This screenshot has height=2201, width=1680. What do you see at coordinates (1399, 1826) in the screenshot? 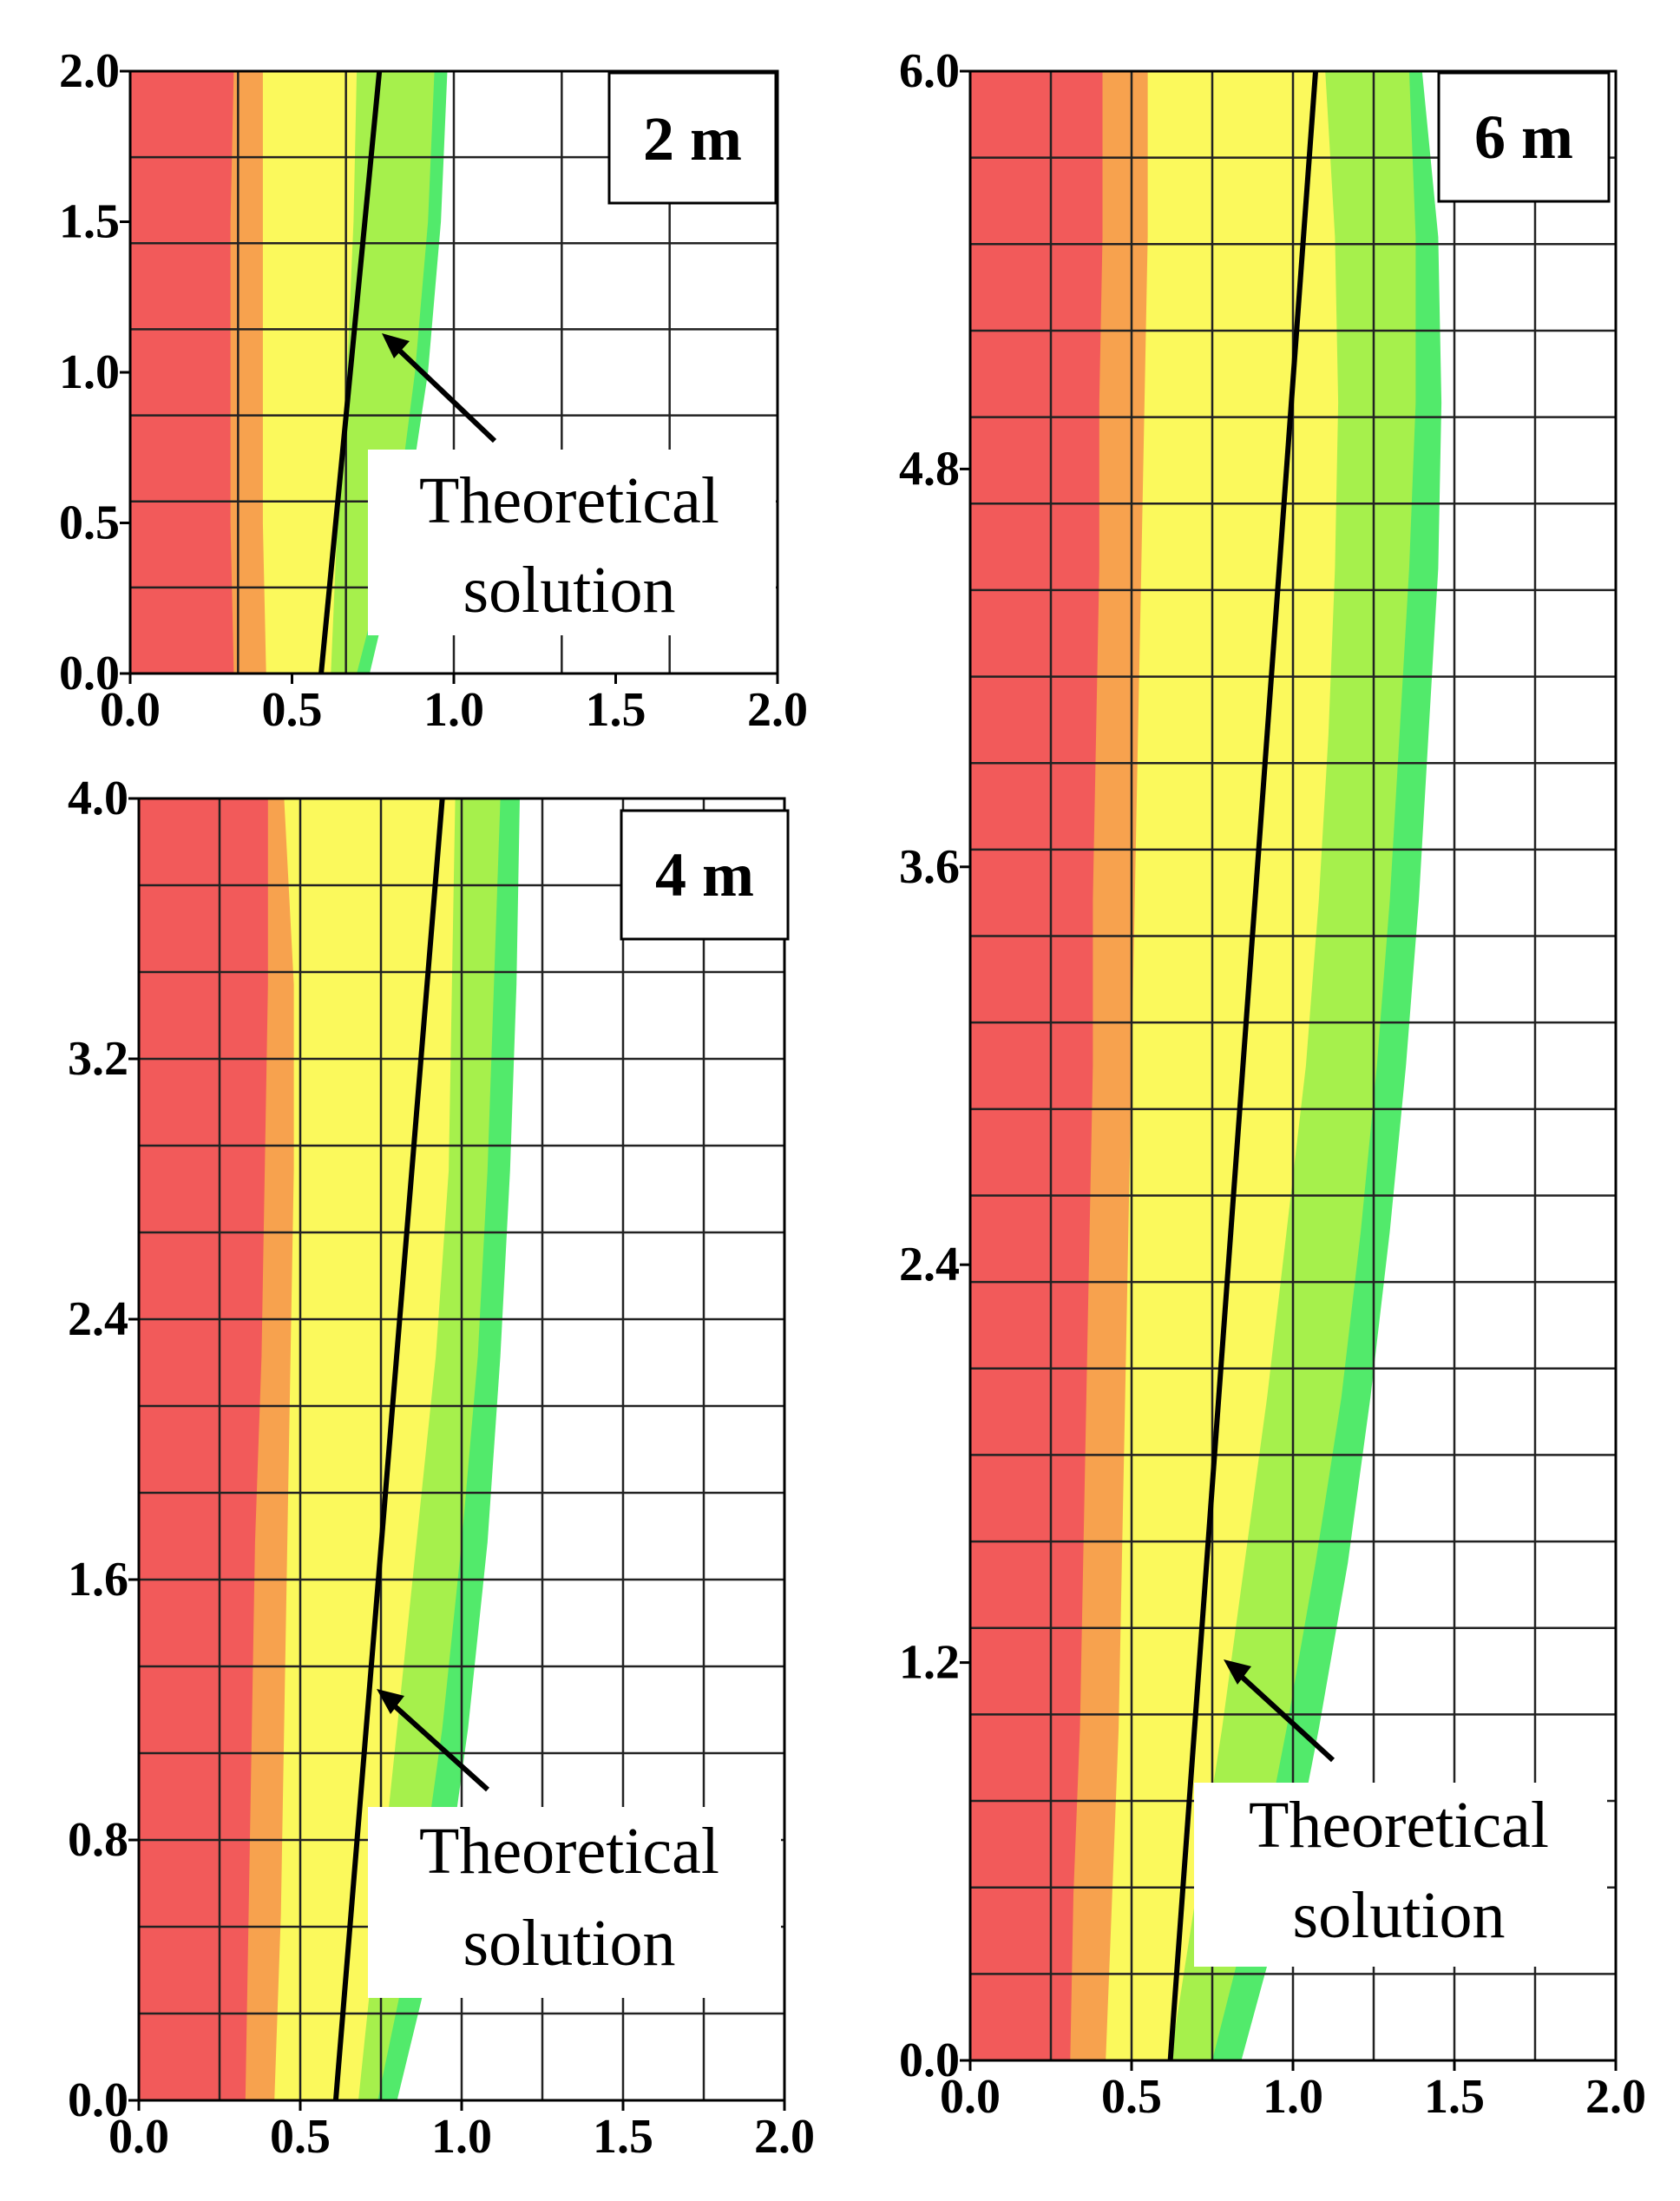
I see `annotation-line1-6m: Theoretical` at bounding box center [1399, 1826].